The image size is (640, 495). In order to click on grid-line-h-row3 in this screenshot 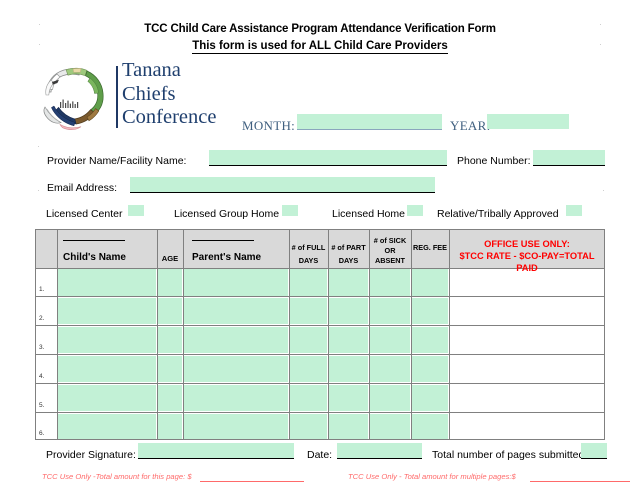, I will do `click(320, 355)`.